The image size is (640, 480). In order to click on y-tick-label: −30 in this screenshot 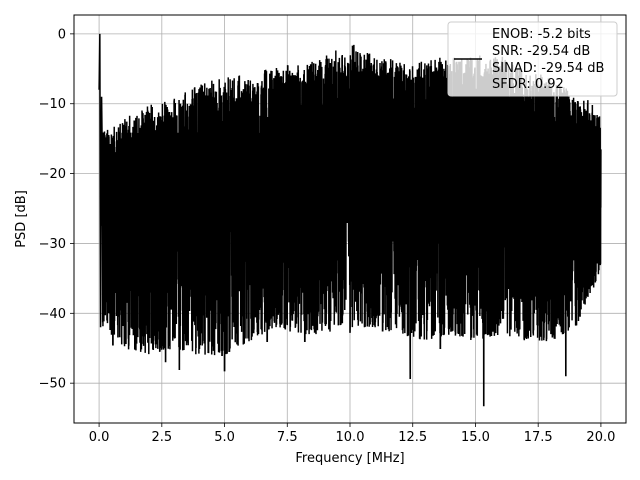, I will do `click(52, 244)`.